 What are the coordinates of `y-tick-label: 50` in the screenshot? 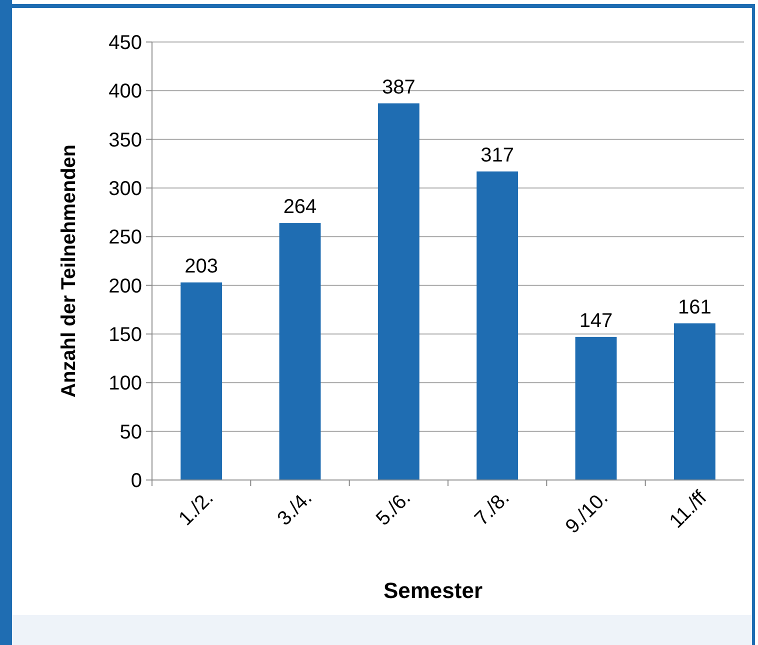 It's located at (131, 432).